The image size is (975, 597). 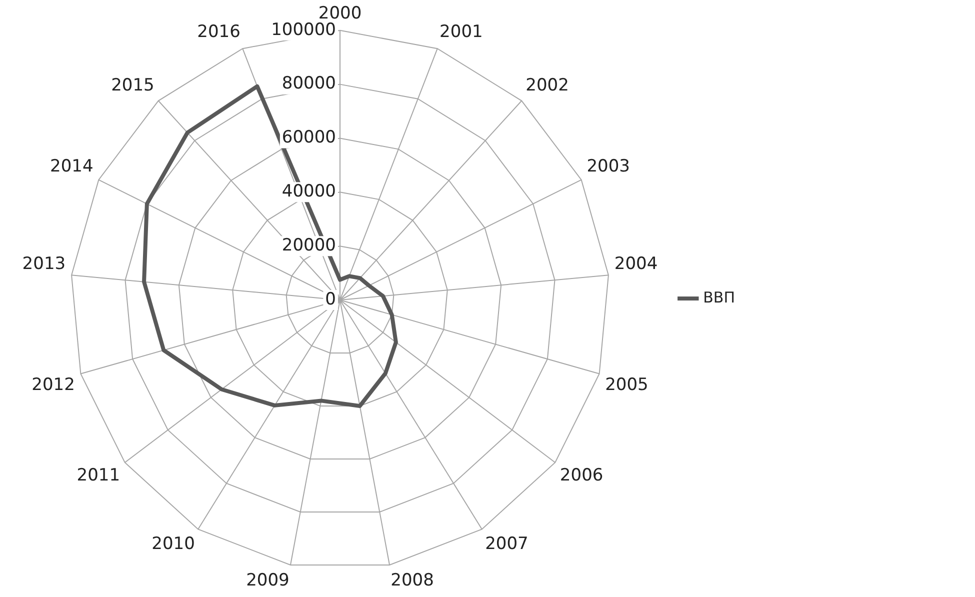 What do you see at coordinates (547, 86) in the screenshot?
I see `spoke-label: 2002` at bounding box center [547, 86].